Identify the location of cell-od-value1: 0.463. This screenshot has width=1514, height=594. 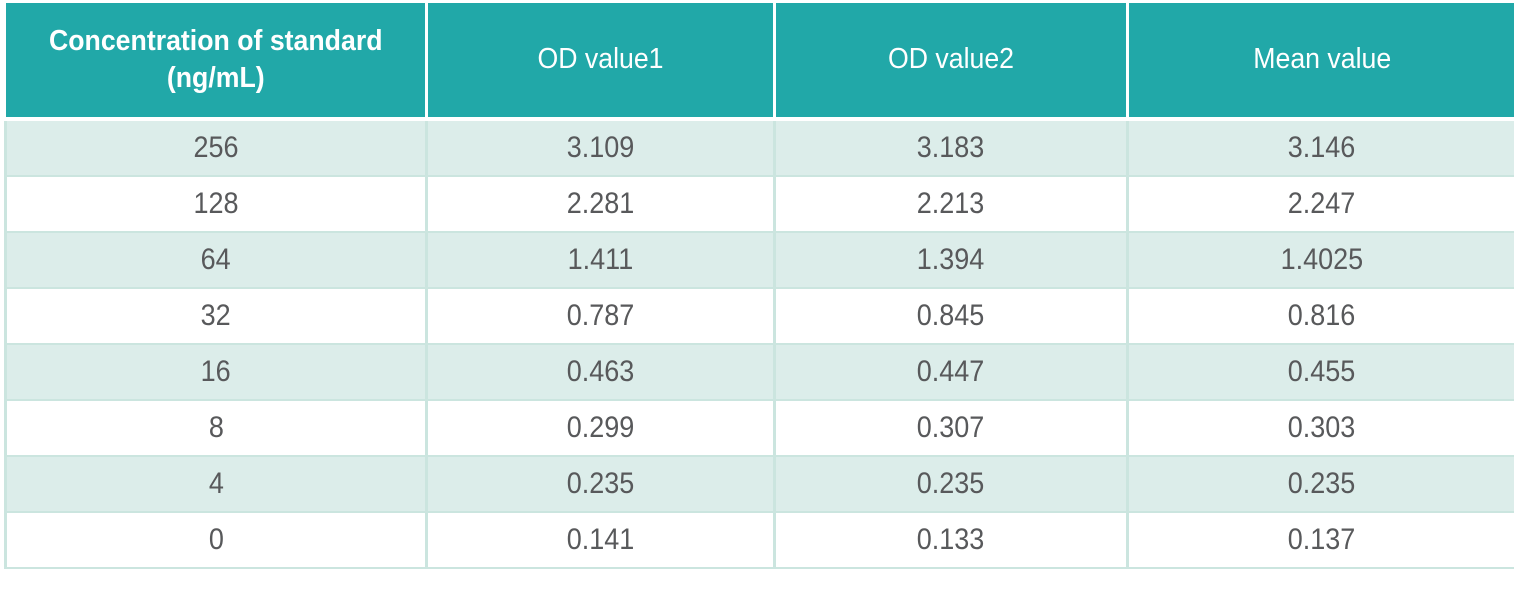
(600, 372).